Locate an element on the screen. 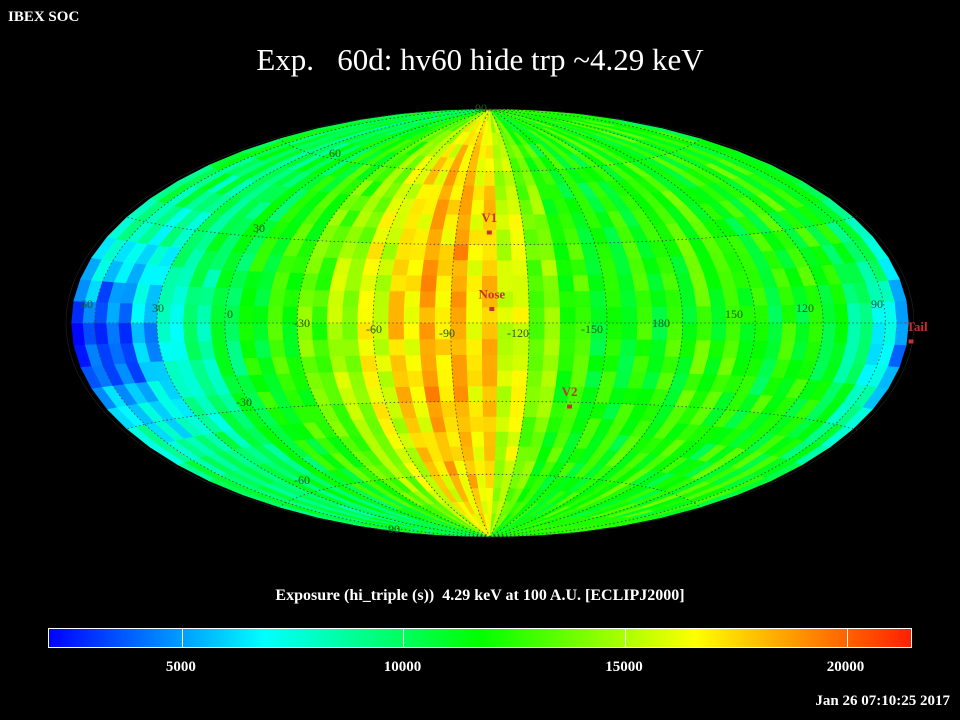 Image resolution: width=960 pixels, height=720 pixels. timestamp: Jan 26 07:10:25 2017 is located at coordinates (882, 701).